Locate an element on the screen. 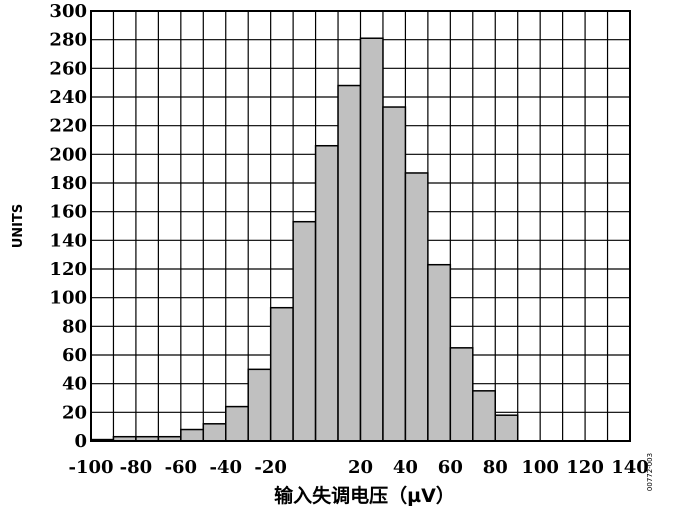 This screenshot has height=517, width=674. x-tick-labels: -100 -80 -60 -40 -20 20 40 60 80 100 120 140 is located at coordinates (358, 467).